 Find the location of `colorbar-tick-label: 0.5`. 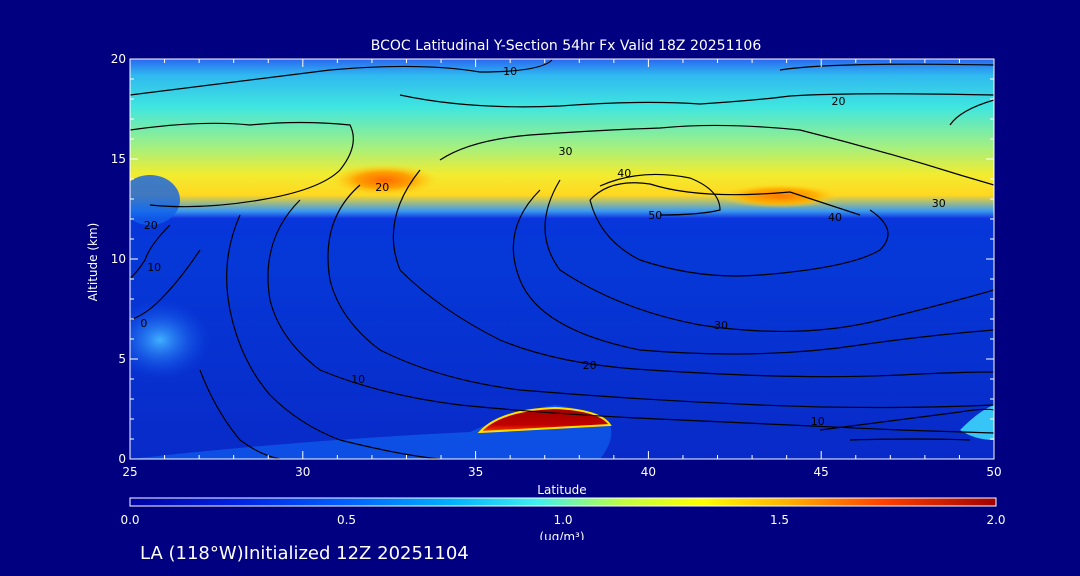

colorbar-tick-label: 0.5 is located at coordinates (346, 520).